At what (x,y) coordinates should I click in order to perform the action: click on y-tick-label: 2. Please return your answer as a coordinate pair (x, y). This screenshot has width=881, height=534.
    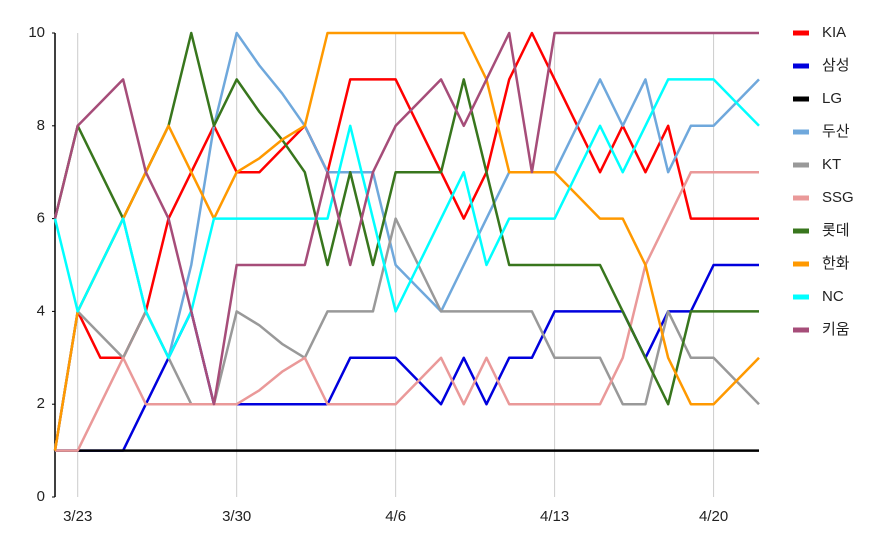
    Looking at the image, I should click on (41, 403).